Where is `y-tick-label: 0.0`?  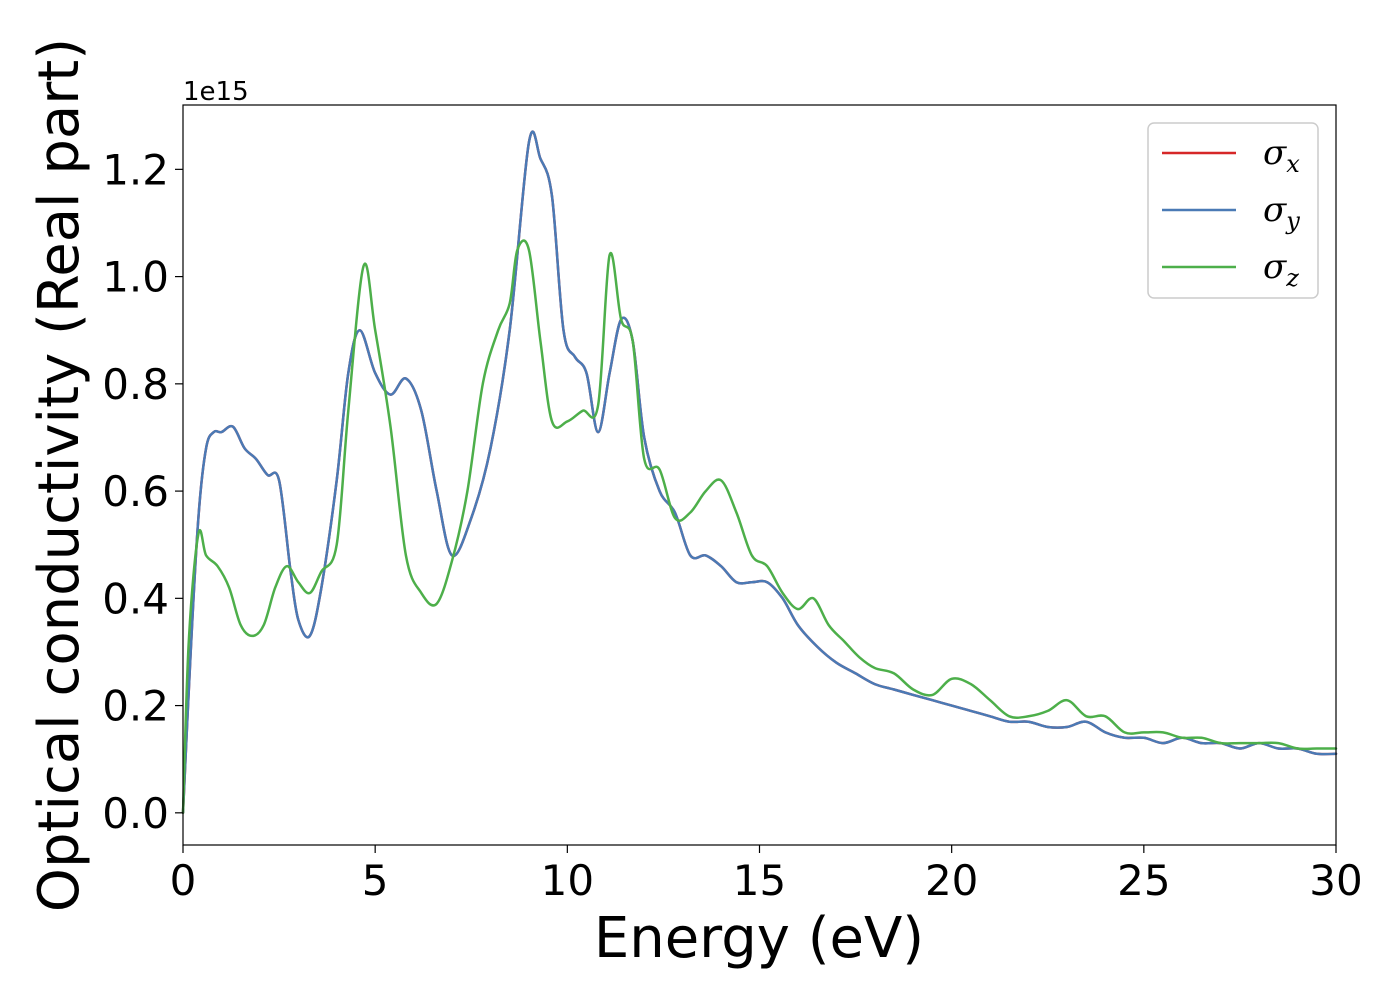
y-tick-label: 0.0 is located at coordinates (135, 813).